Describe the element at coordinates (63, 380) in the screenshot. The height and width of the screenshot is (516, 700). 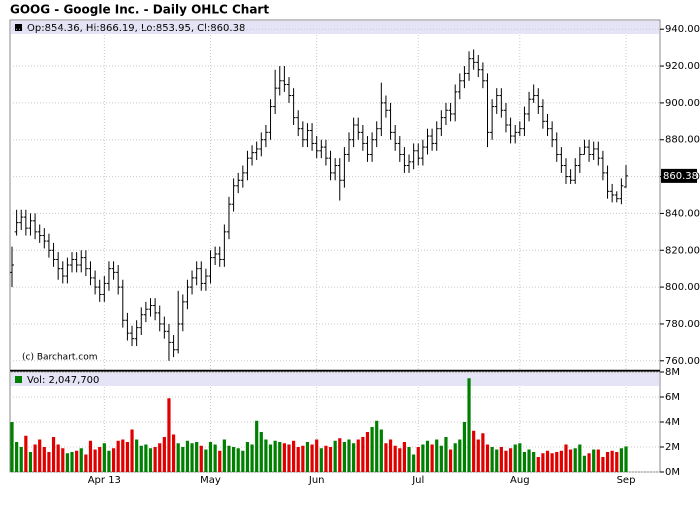
I see `volume-legend: Vol: 2,047,700` at that location.